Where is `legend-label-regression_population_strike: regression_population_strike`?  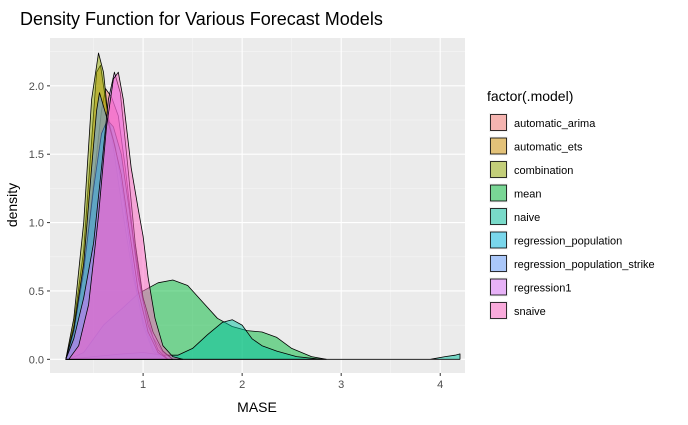 legend-label-regression_population_strike: regression_population_strike is located at coordinates (584, 265).